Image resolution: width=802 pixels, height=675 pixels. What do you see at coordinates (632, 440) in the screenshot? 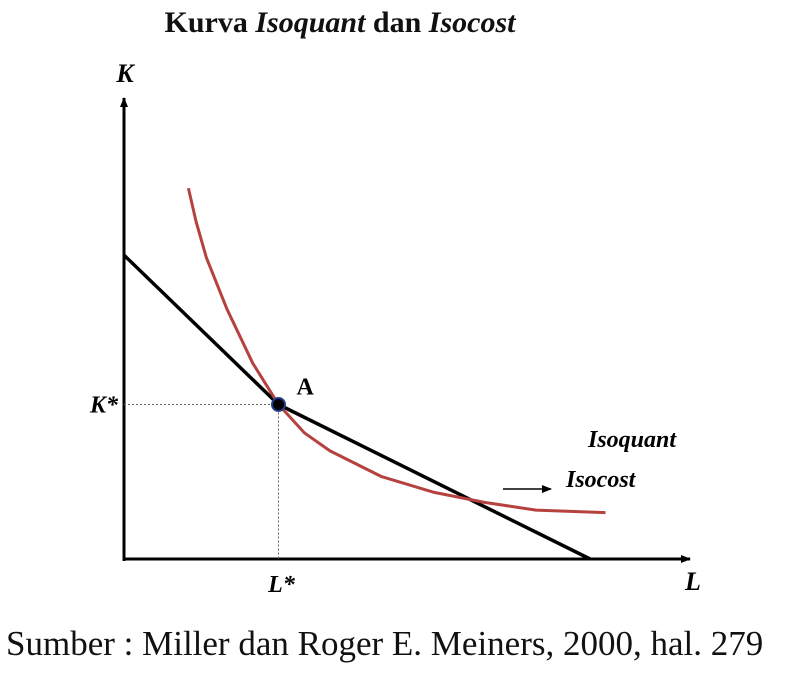
I see `isoquant-label: Isoquant` at bounding box center [632, 440].